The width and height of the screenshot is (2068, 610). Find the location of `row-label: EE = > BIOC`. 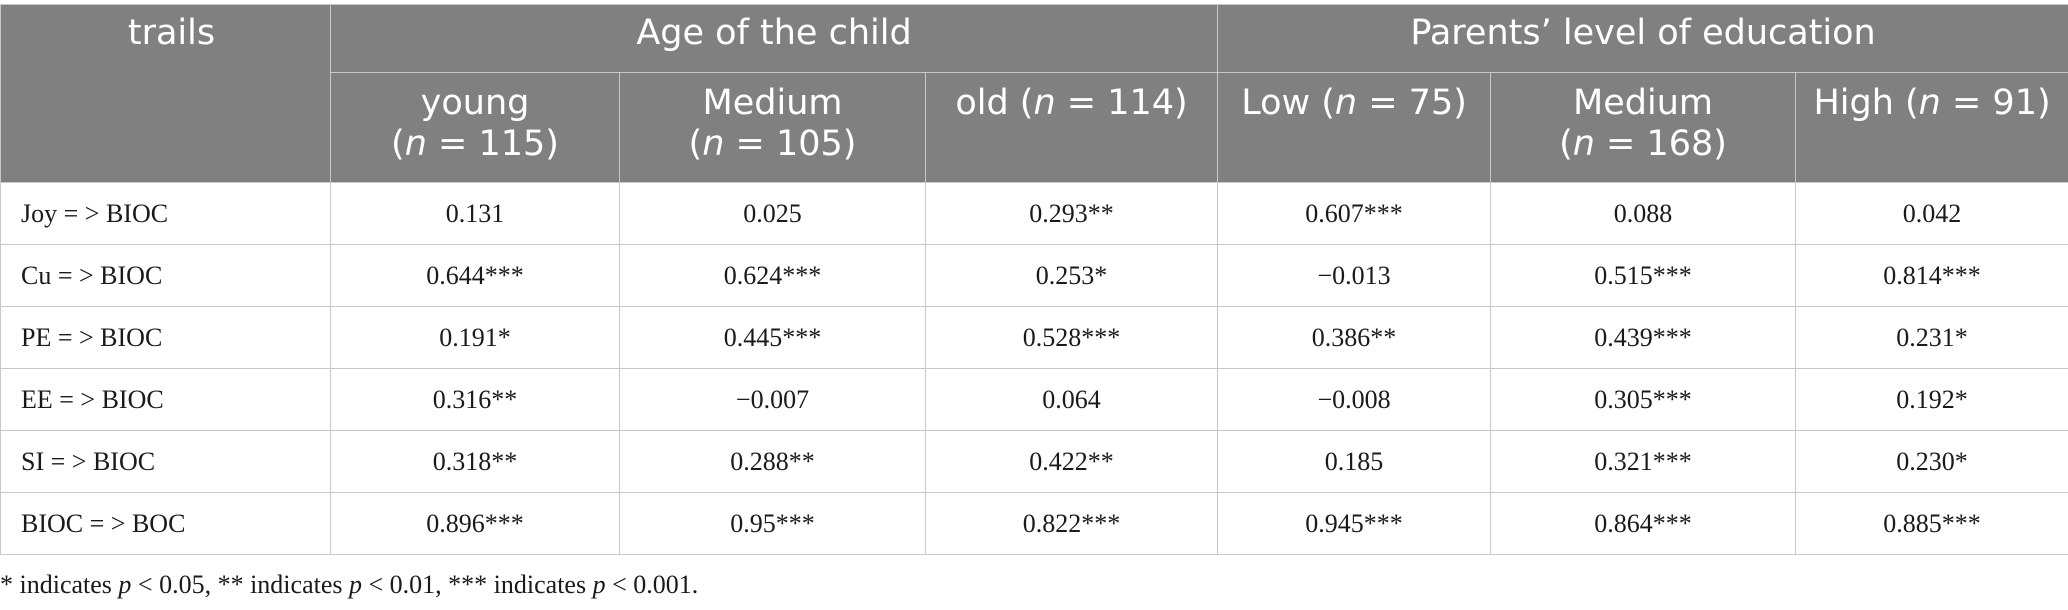

row-label: EE = > BIOC is located at coordinates (165, 399).